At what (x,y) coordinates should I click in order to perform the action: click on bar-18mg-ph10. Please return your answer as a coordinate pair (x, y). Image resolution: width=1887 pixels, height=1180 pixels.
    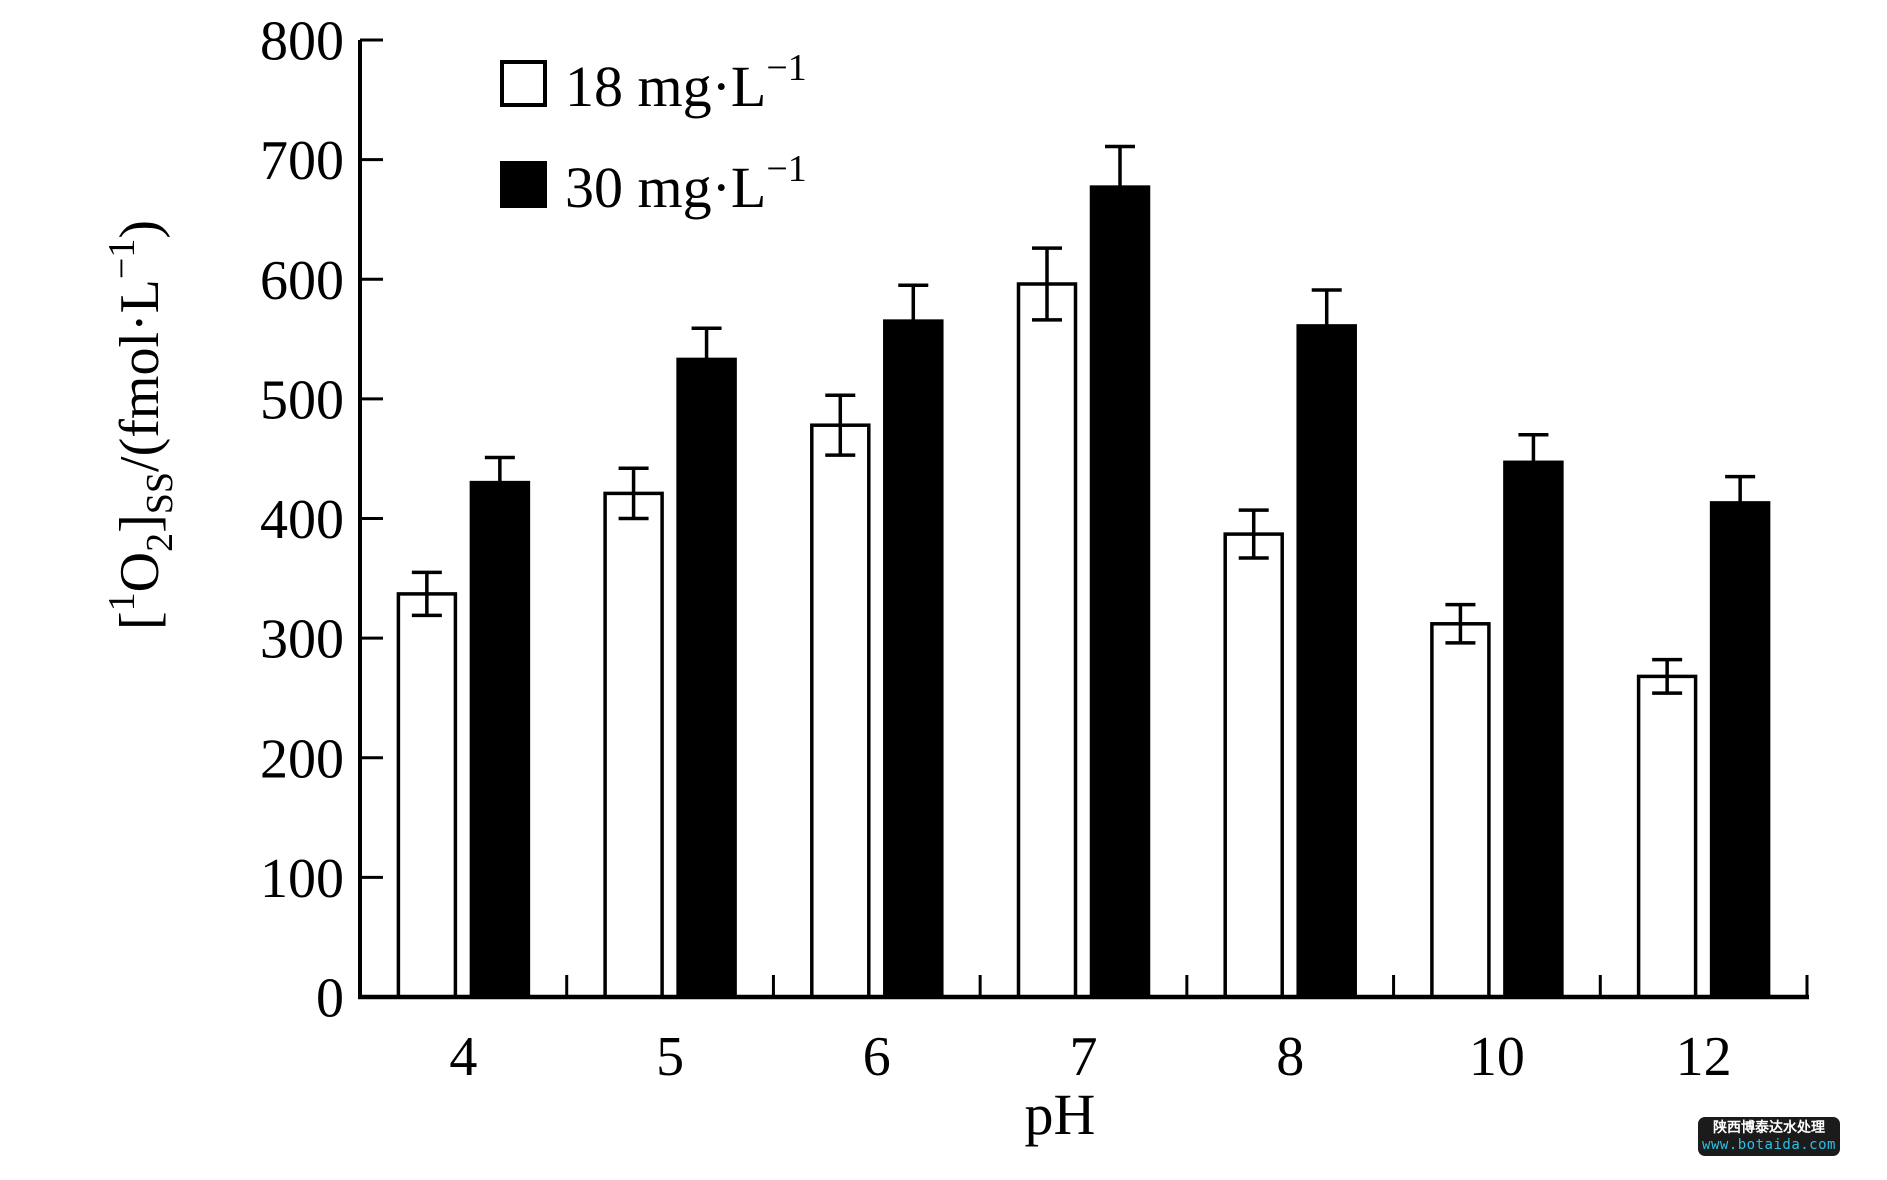
    Looking at the image, I should click on (1460, 810).